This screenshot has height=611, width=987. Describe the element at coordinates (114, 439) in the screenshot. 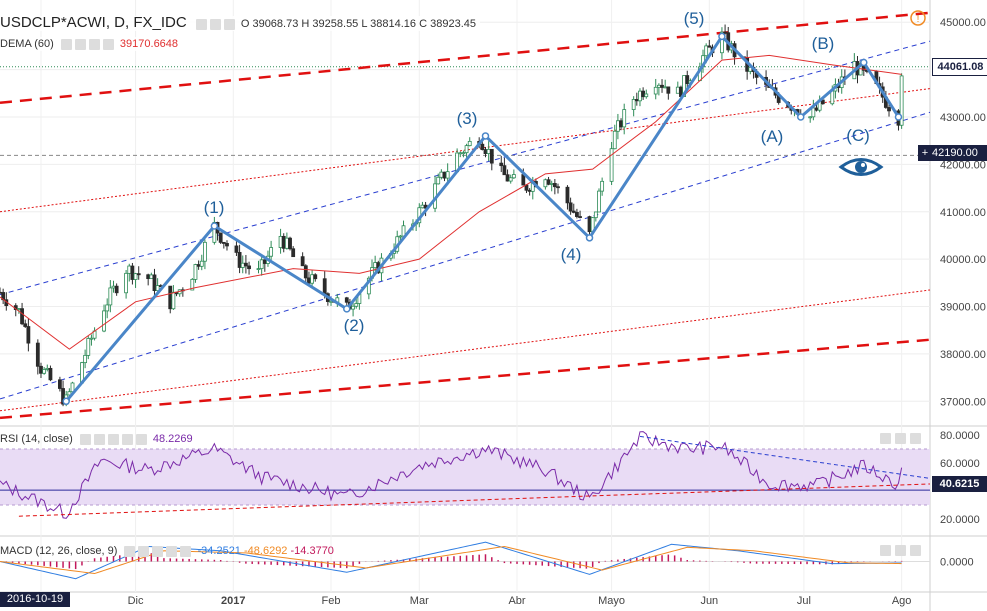

I see `rsi-buttons` at that location.